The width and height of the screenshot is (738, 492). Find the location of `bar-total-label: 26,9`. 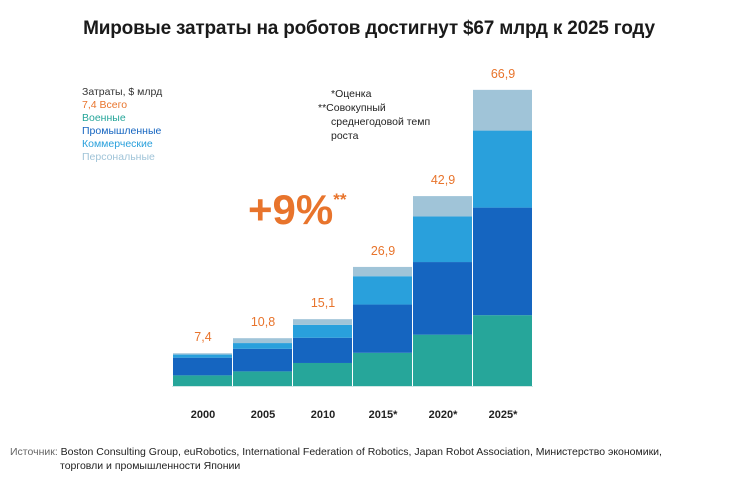

bar-total-label: 26,9 is located at coordinates (383, 251).